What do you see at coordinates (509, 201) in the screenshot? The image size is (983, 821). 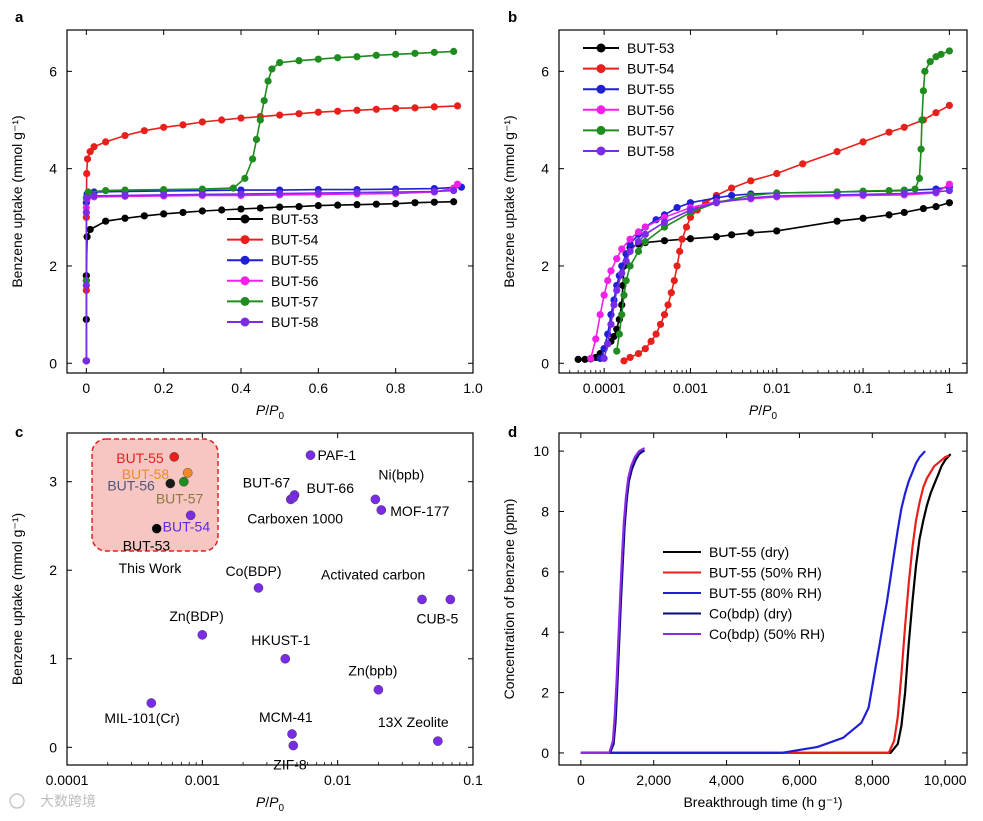 I see `y-axis-label: Benzene uptake (mmol g⁻¹)` at bounding box center [509, 201].